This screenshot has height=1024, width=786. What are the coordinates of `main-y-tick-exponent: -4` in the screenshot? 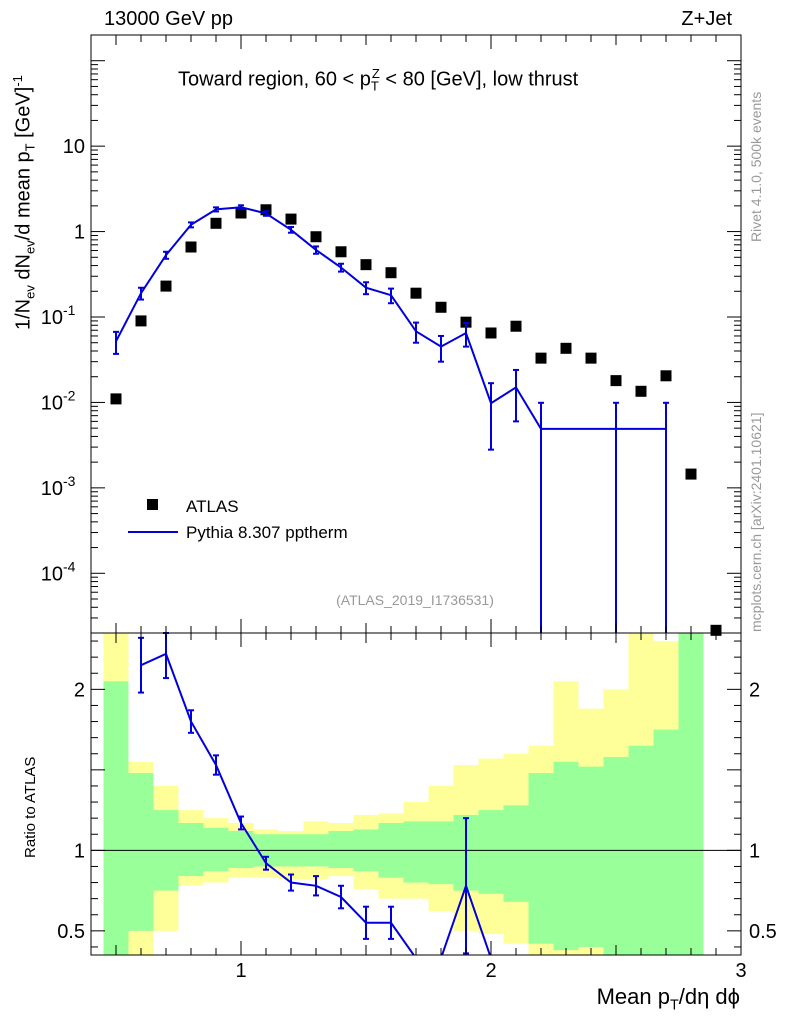 It's located at (69, 566).